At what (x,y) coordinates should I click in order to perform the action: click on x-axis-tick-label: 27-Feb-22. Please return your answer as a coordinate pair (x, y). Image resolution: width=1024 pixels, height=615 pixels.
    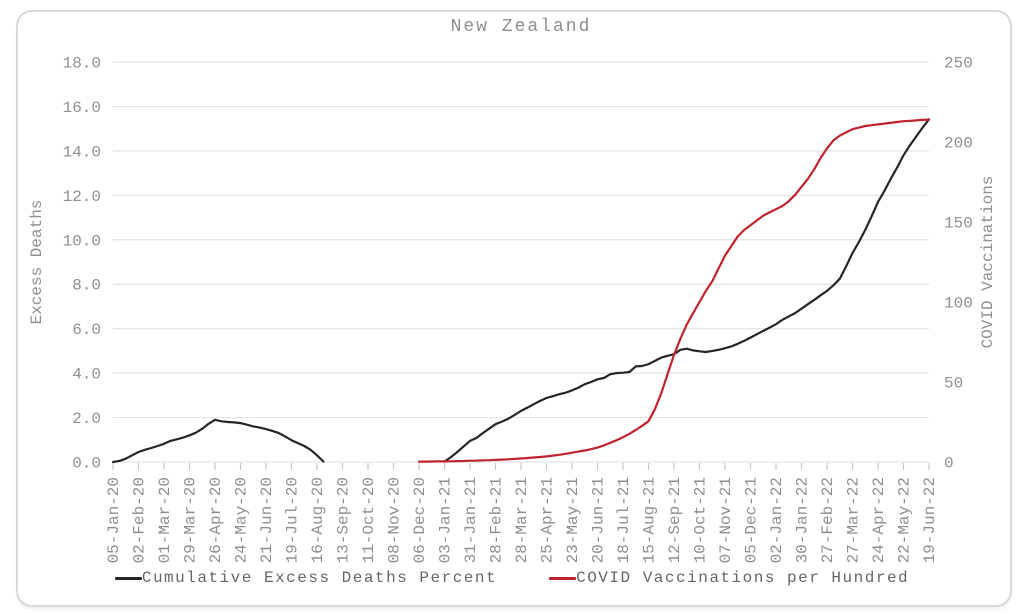
    Looking at the image, I should click on (828, 520).